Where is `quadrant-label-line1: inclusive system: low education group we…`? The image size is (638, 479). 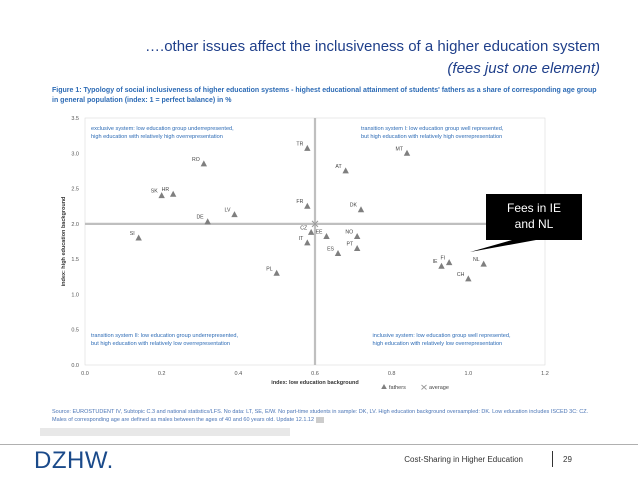
quadrant-label-line1: inclusive system: low education group we… is located at coordinates (442, 336).